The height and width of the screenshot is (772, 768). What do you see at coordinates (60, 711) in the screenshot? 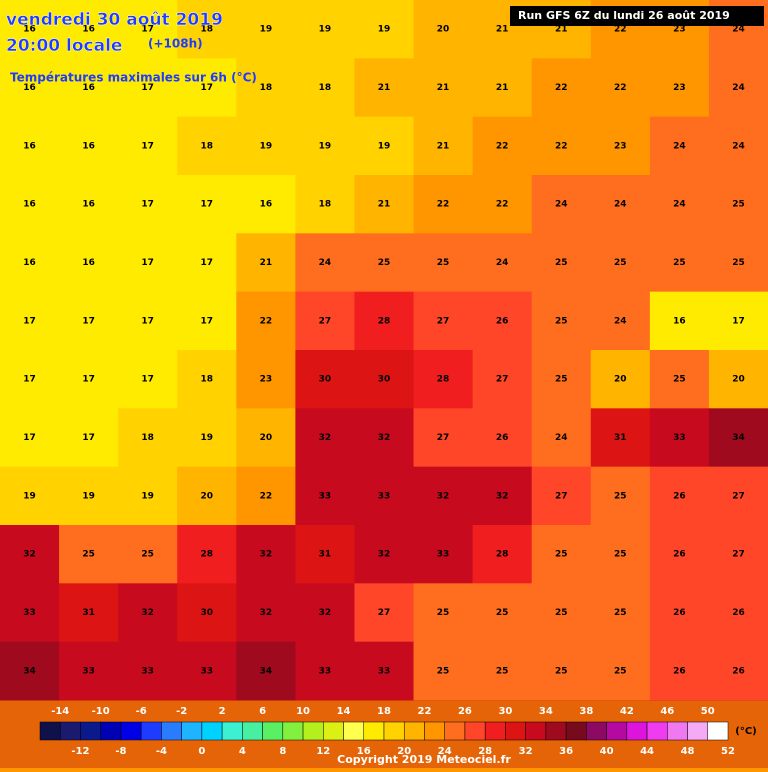
I see `colorbar-tick-label: -14` at bounding box center [60, 711].